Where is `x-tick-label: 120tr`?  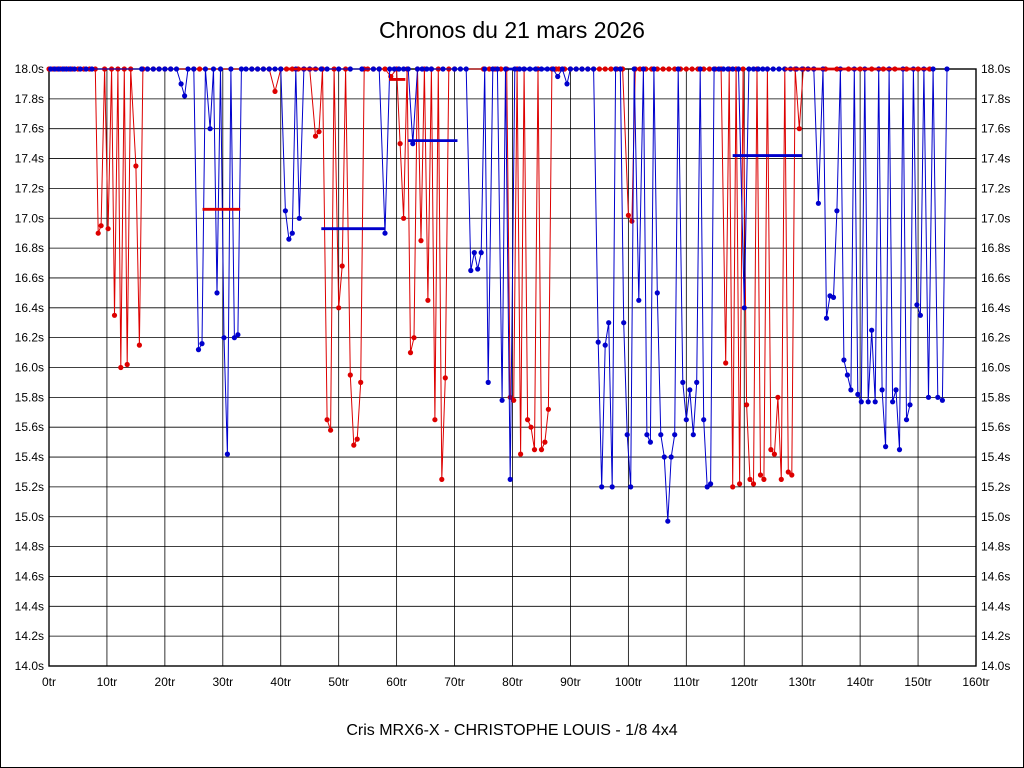 x-tick-label: 120tr is located at coordinates (744, 682).